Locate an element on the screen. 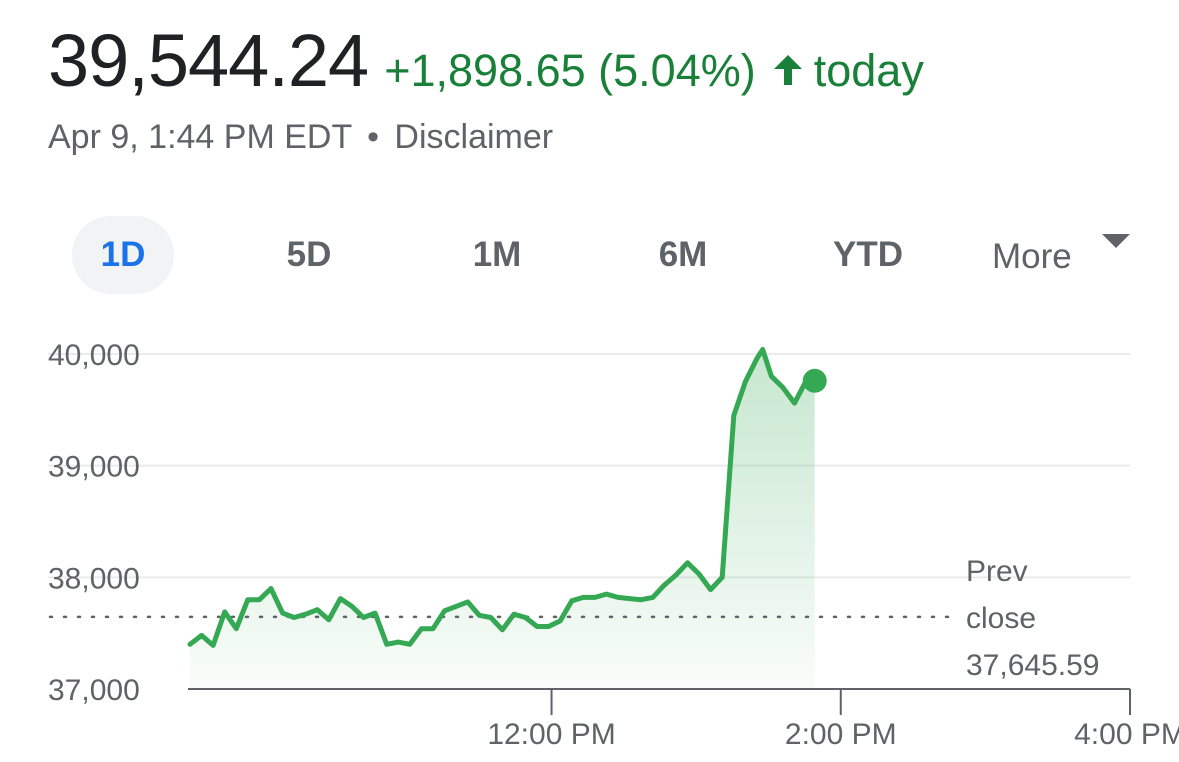 This screenshot has height=762, width=1179. price-change: +1,898.65 (5.04%) is located at coordinates (570, 70).